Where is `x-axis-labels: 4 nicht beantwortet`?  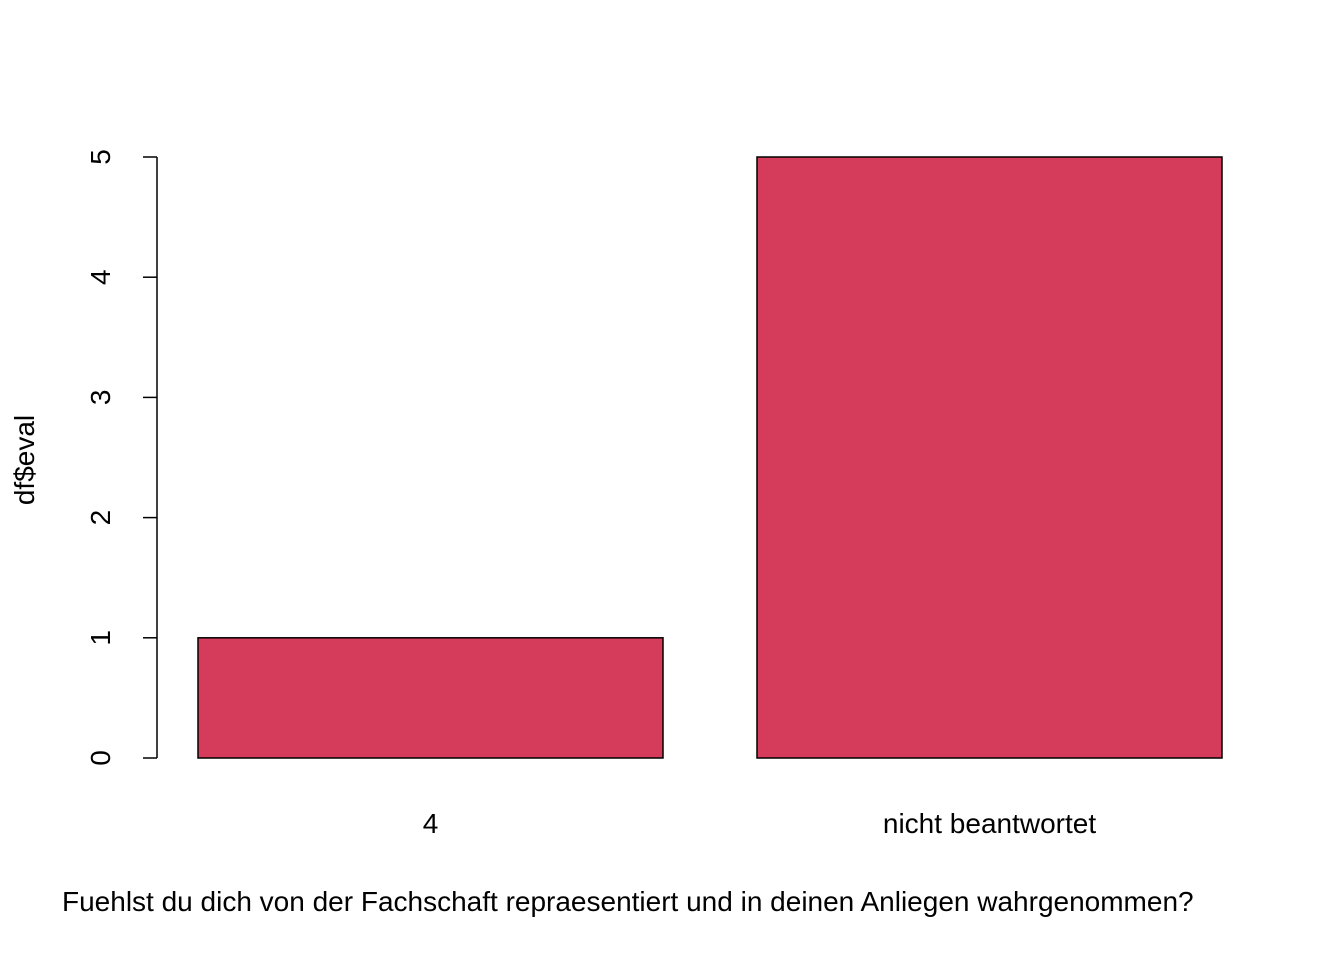
x-axis-labels: 4 nicht beantwortet is located at coordinates (760, 823).